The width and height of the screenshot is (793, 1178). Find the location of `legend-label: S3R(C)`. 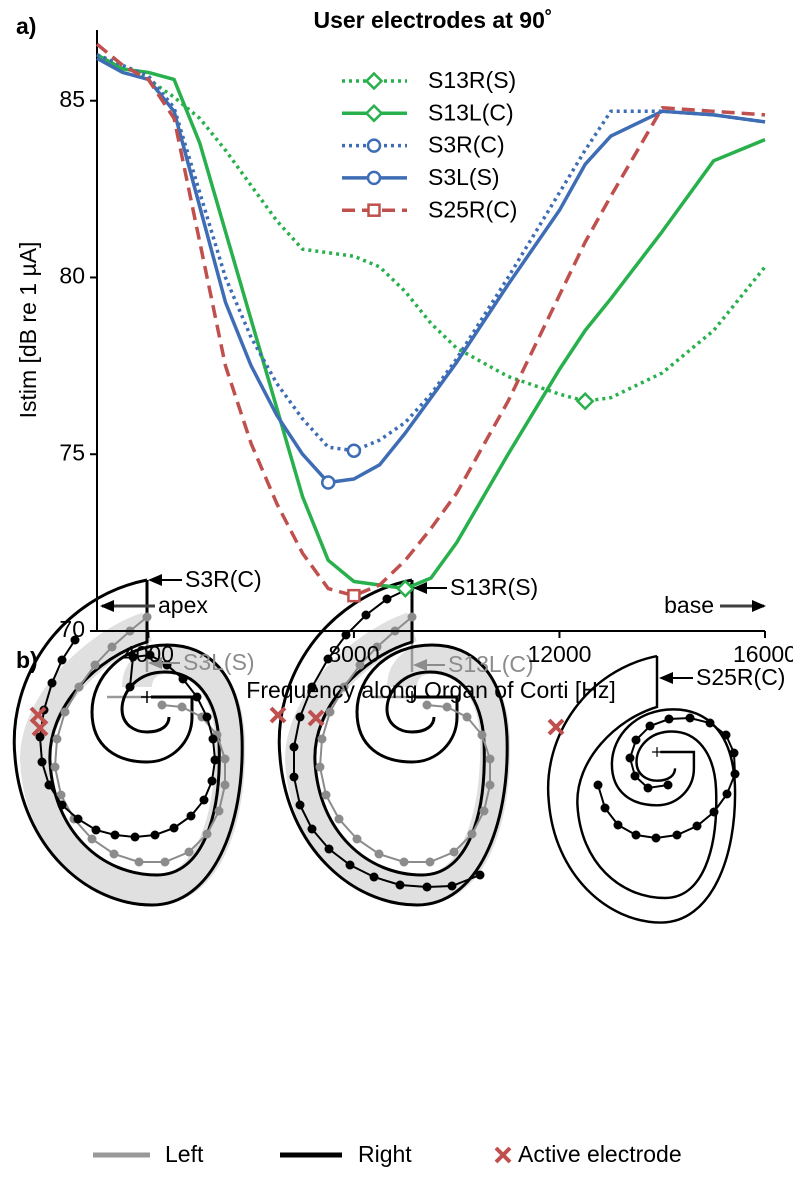

legend-label: S3R(C) is located at coordinates (466, 145).